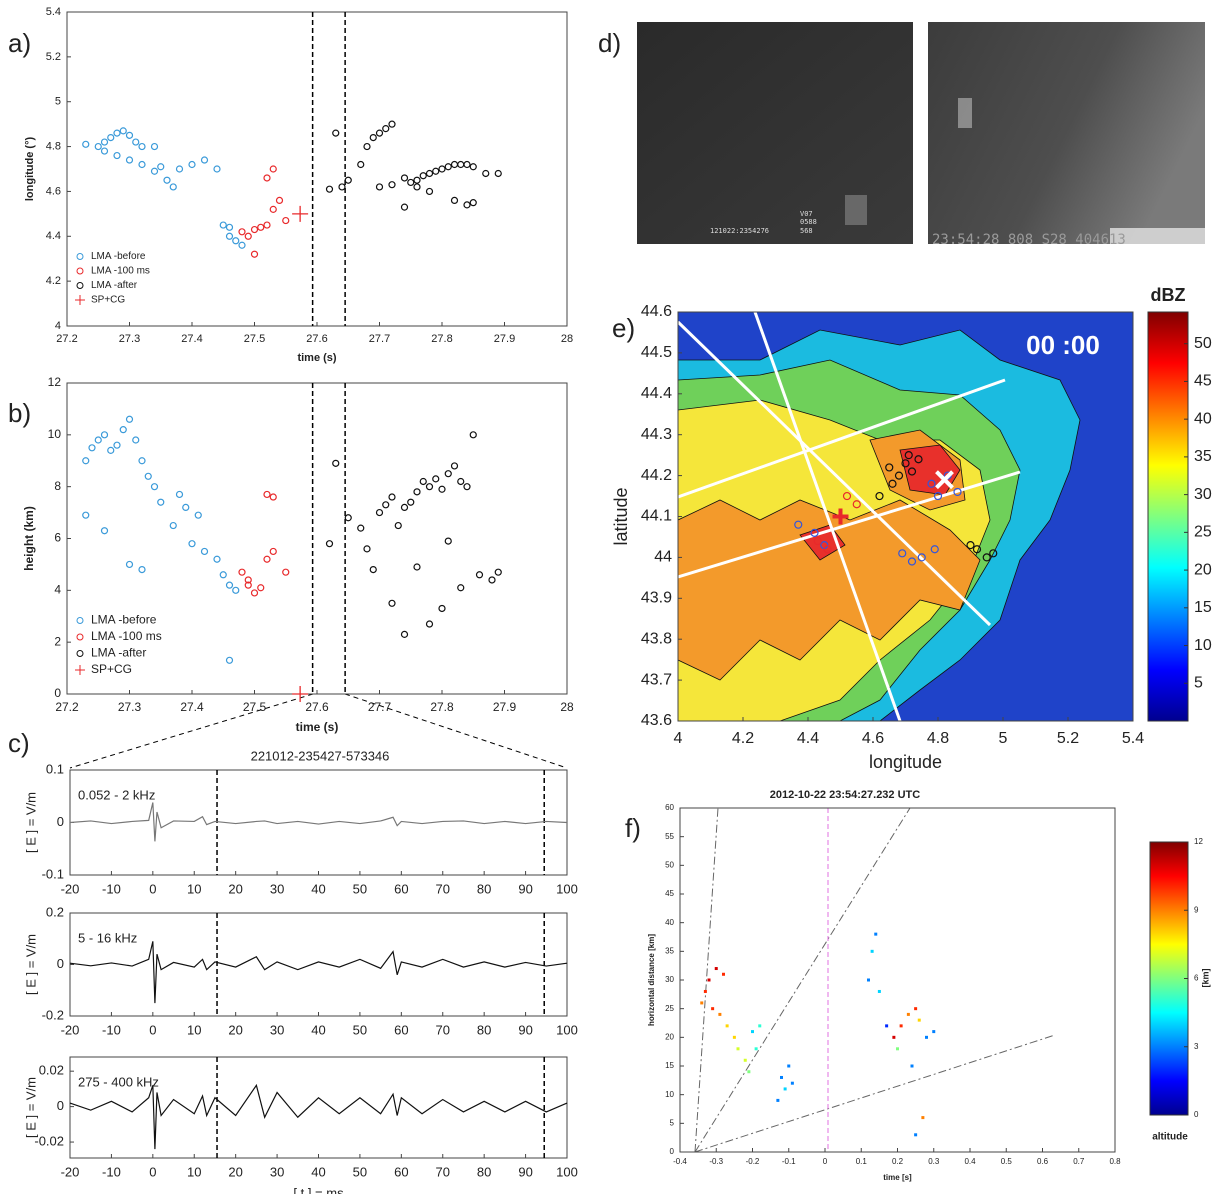 The width and height of the screenshot is (1214, 1194). What do you see at coordinates (825, 1161) in the screenshot?
I see `x-tick-label: 0` at bounding box center [825, 1161].